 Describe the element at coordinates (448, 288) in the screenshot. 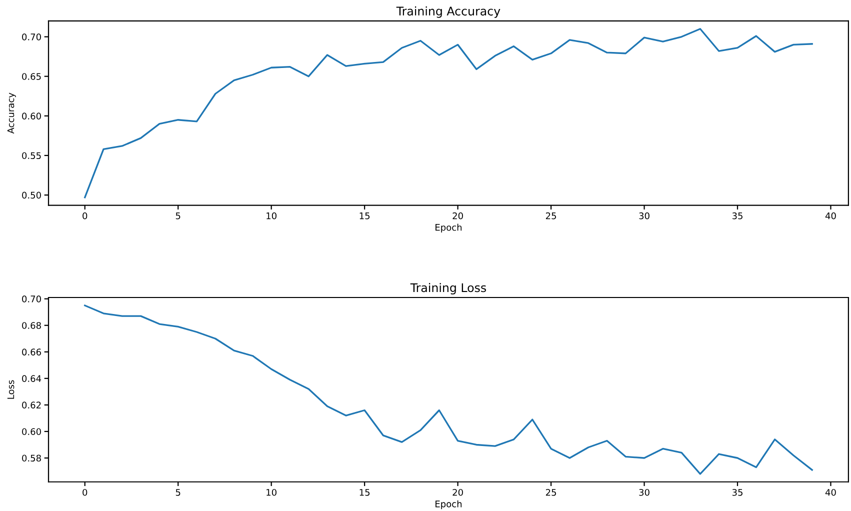

I see `chart-title: Training Loss` at that location.